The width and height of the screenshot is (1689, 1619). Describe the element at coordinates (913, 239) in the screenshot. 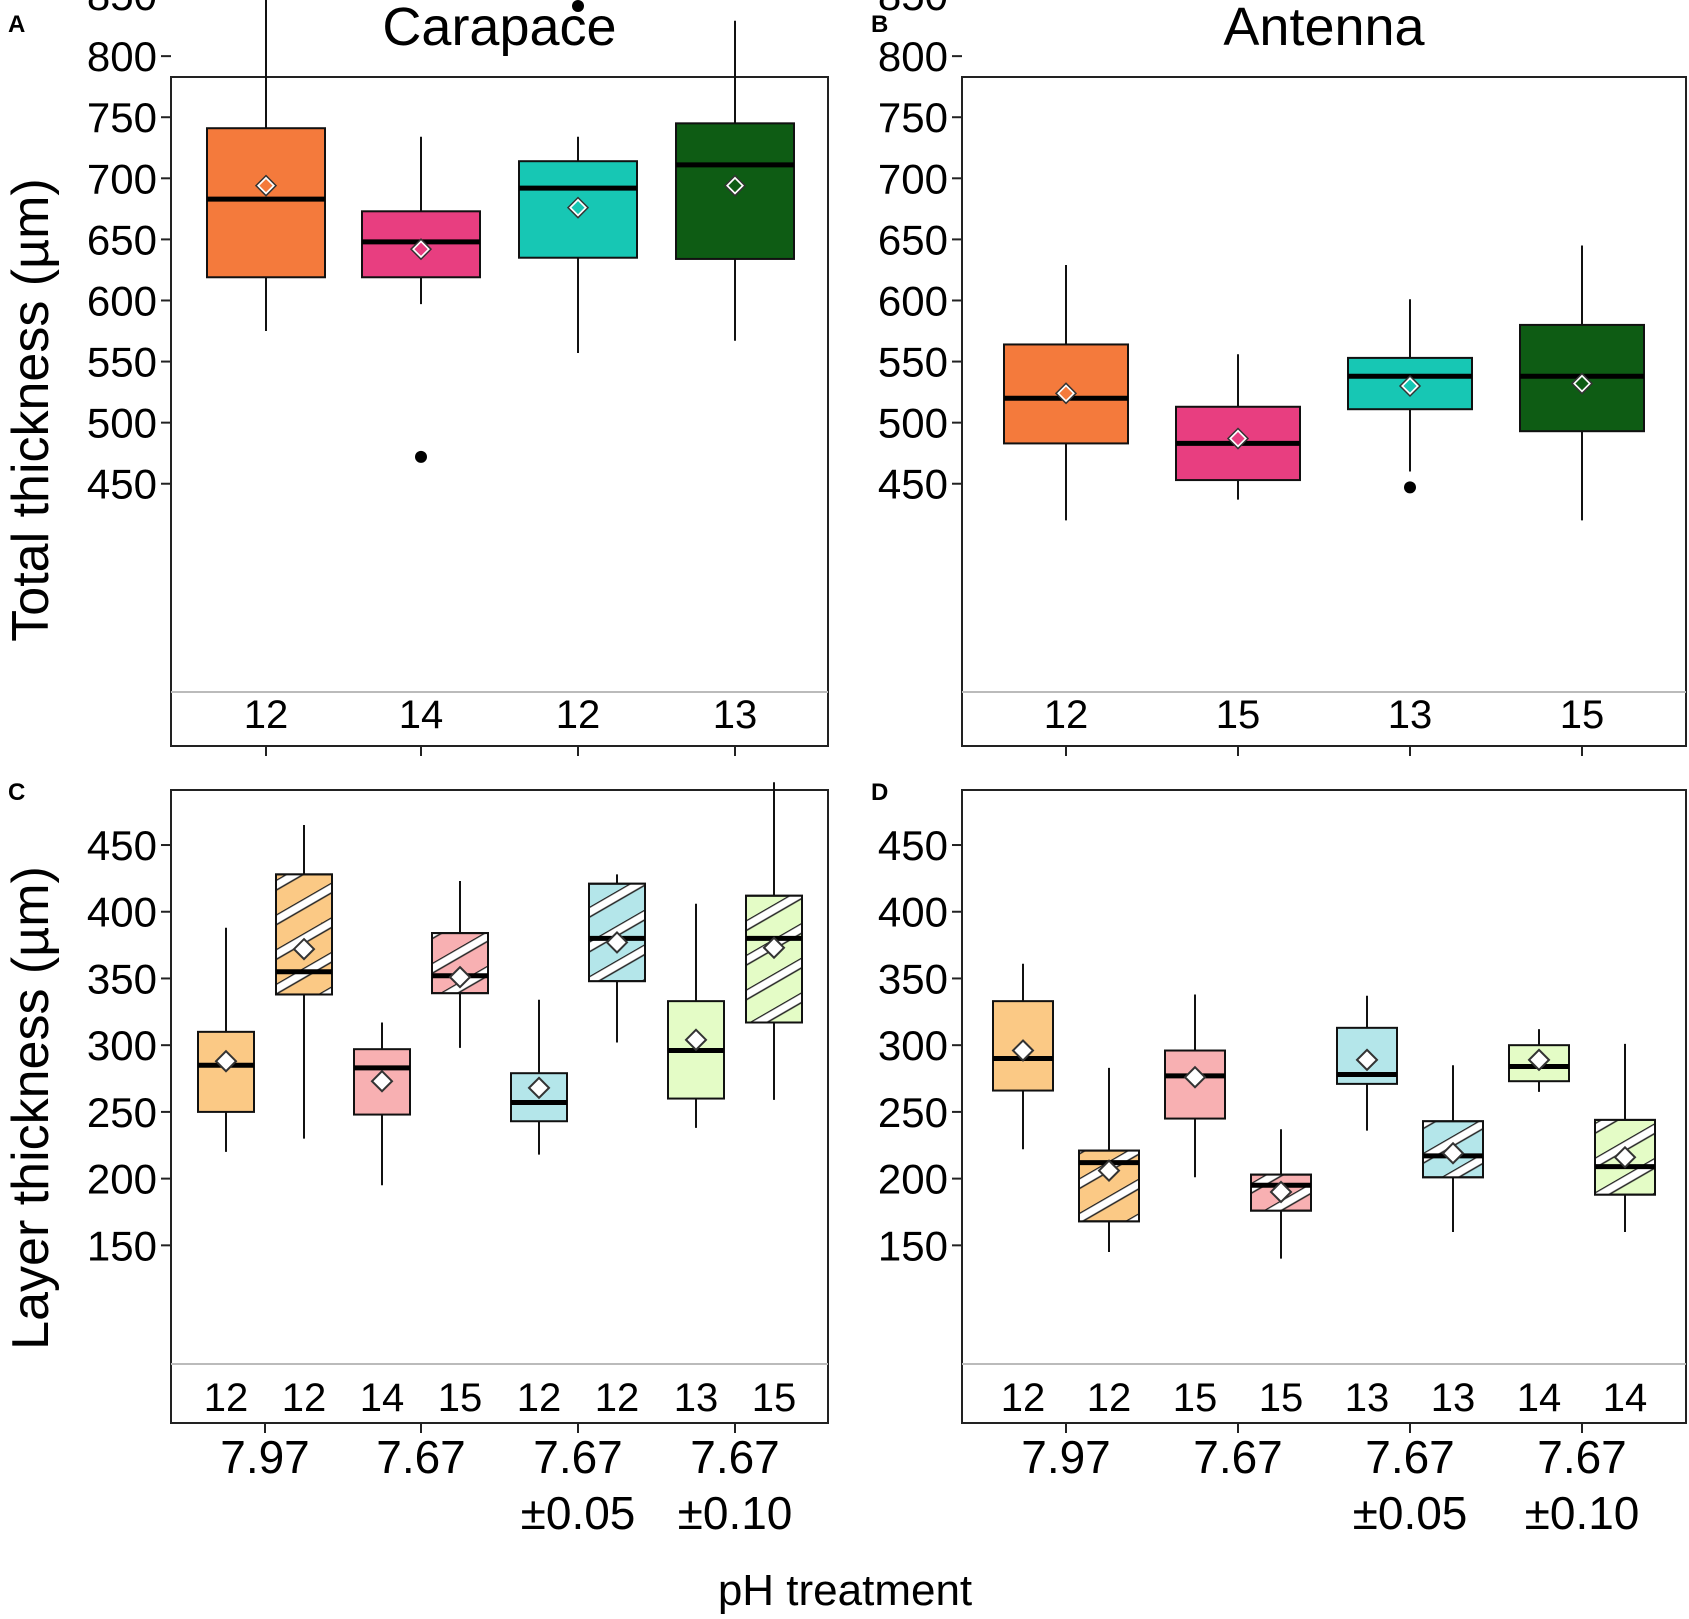

I see `y-tick-label: 650` at that location.